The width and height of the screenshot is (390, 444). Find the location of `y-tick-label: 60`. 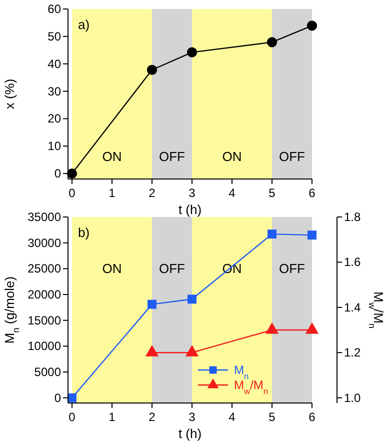

y-tick-label: 60 is located at coordinates (55, 9).